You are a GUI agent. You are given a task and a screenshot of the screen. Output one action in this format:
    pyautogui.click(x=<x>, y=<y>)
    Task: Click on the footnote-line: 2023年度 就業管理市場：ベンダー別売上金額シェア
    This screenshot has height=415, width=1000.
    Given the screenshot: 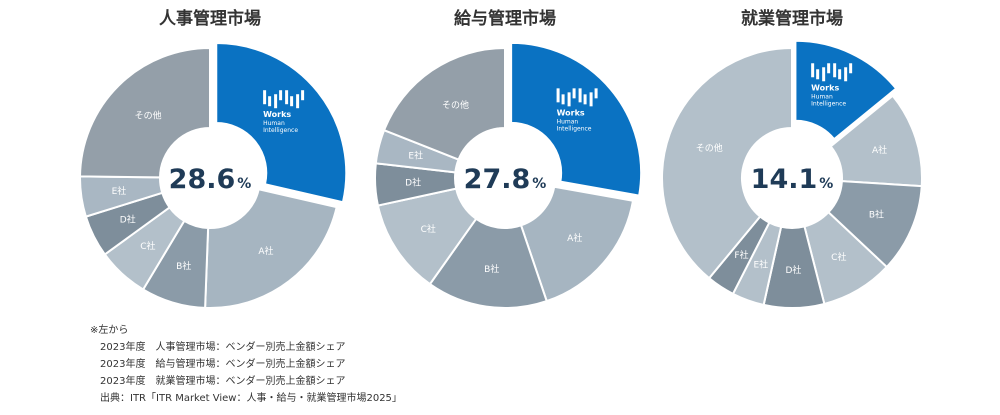 What is the action you would take?
    pyautogui.click(x=223, y=381)
    